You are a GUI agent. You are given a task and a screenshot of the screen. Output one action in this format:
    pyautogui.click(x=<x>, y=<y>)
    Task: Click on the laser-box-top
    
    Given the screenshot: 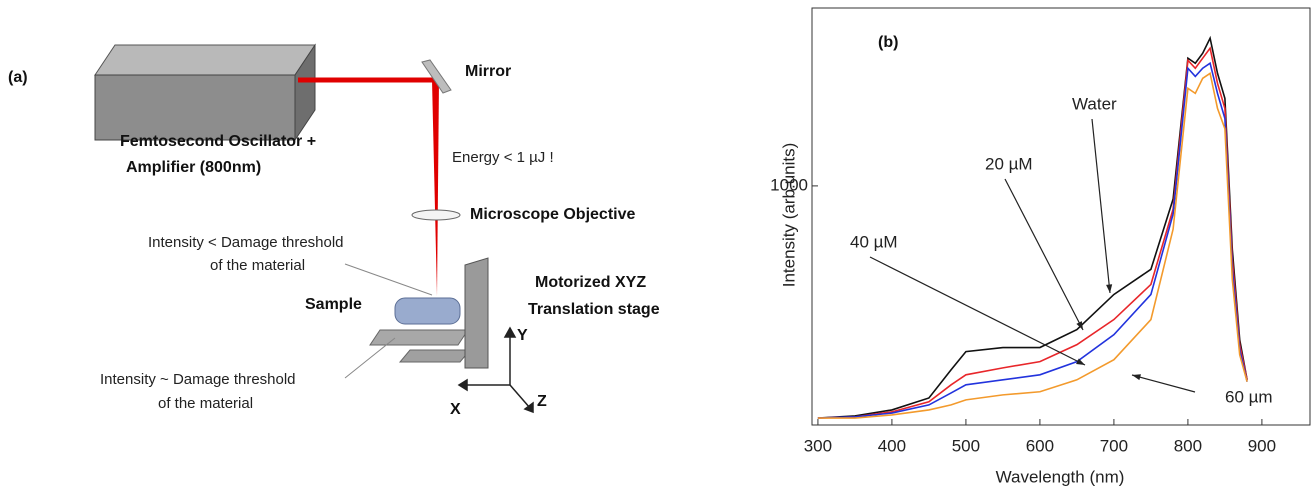 What is the action you would take?
    pyautogui.click(x=205, y=60)
    